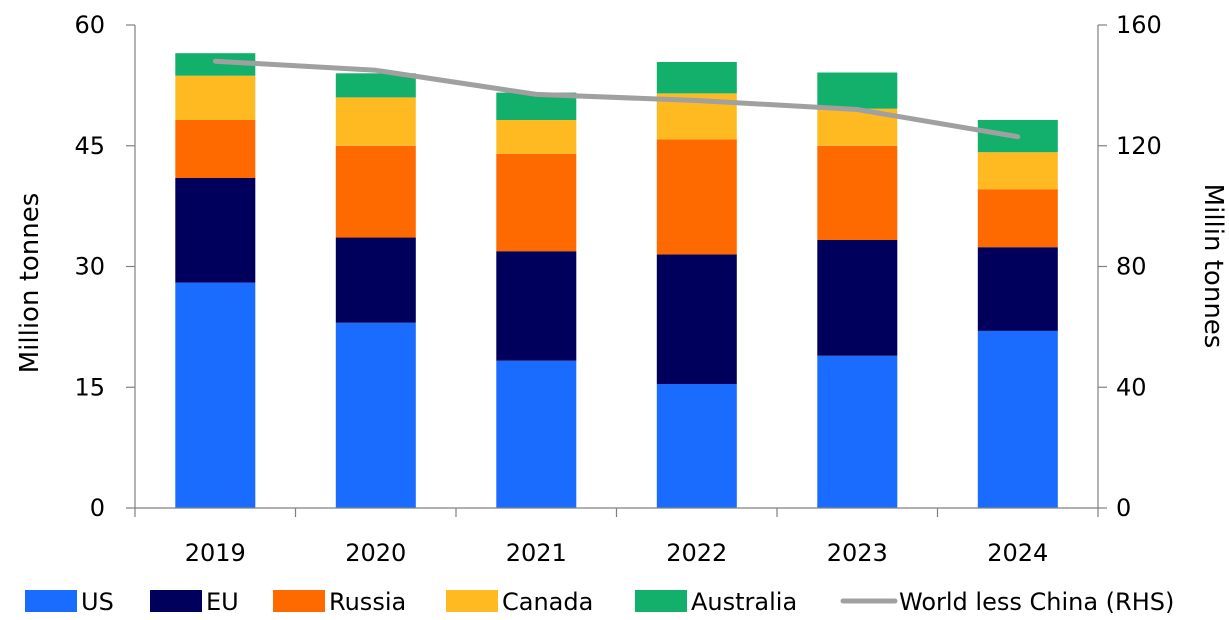  Describe the element at coordinates (857, 297) in the screenshot. I see `bar-eu-2023` at that location.